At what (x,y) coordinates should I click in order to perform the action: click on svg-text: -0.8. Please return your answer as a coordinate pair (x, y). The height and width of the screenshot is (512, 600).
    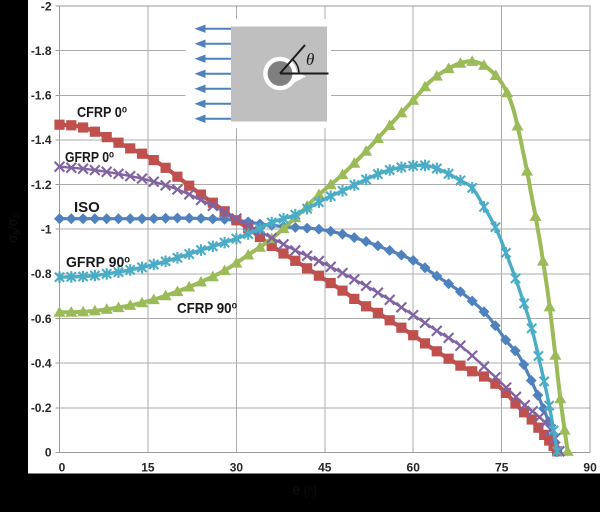
    Looking at the image, I should click on (41, 274).